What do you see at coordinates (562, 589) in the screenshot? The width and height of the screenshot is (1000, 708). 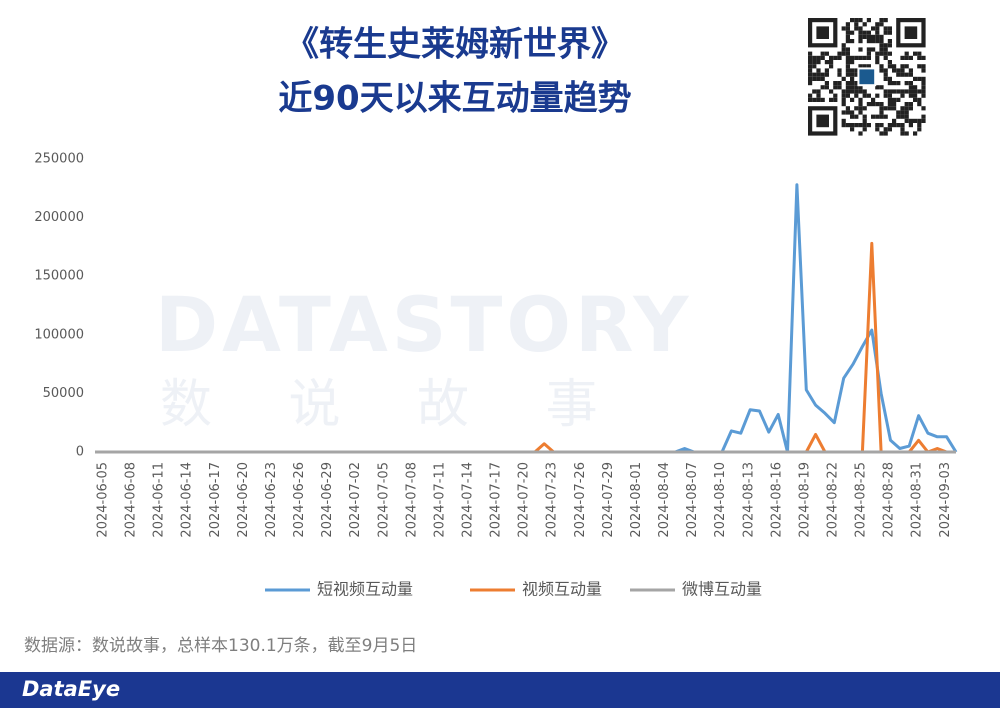 I see `legend-label: 视频互动量` at bounding box center [562, 589].